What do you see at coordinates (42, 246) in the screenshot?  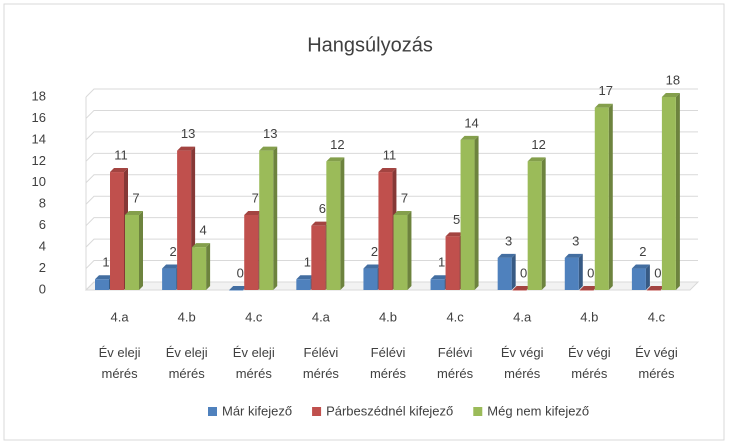 I see `y-tick-label: 4` at bounding box center [42, 246].